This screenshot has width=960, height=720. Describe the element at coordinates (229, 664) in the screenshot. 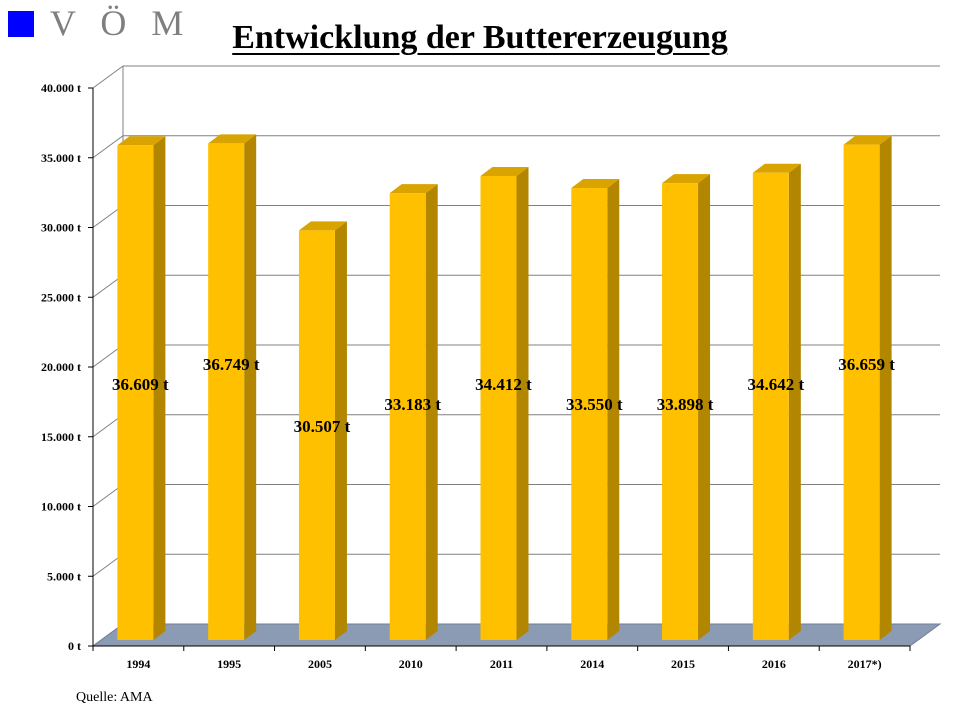

I see `x-tick-label: 1995` at that location.